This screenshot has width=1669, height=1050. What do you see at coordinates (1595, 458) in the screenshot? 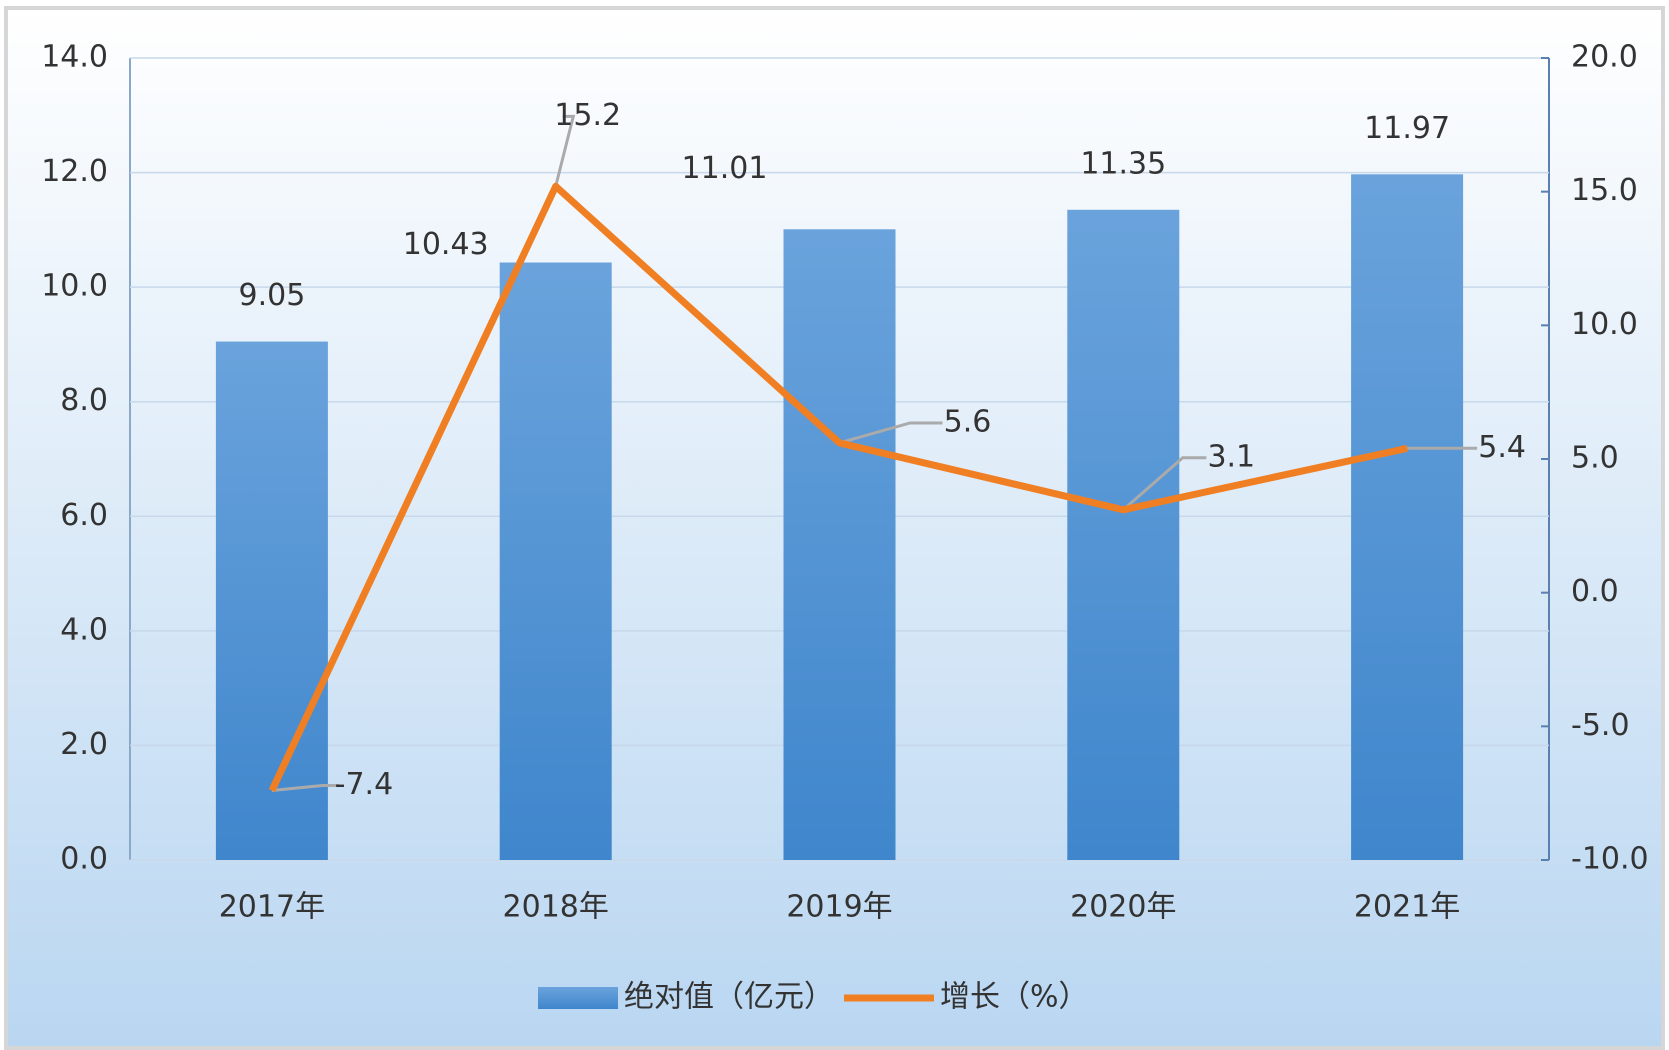
I see `y2-tick-label: 5.0` at bounding box center [1595, 458].